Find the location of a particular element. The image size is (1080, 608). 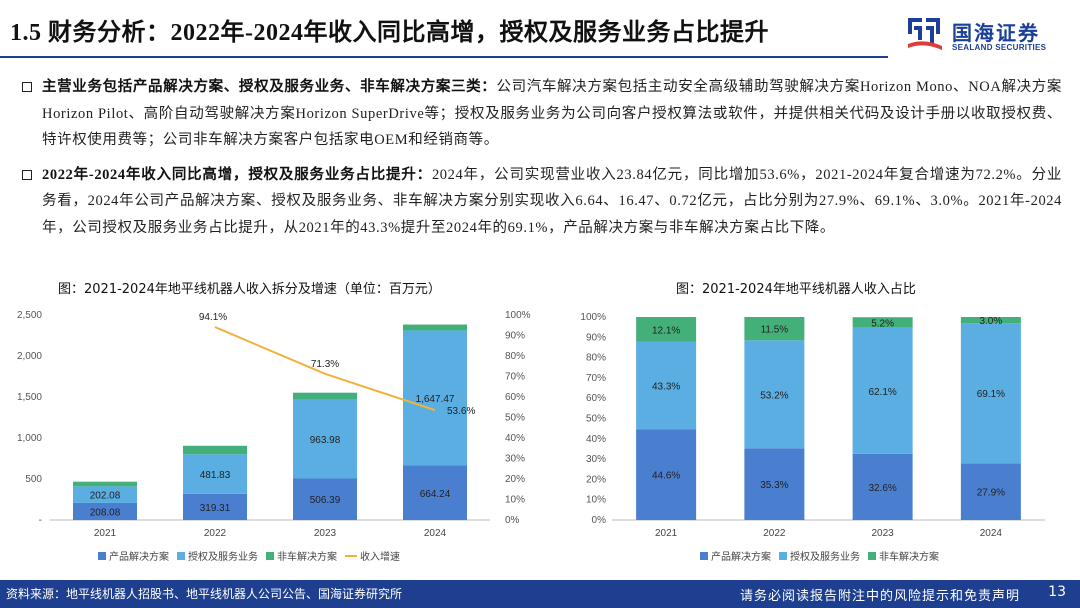

bar-data-label: 664.24 is located at coordinates (435, 494).